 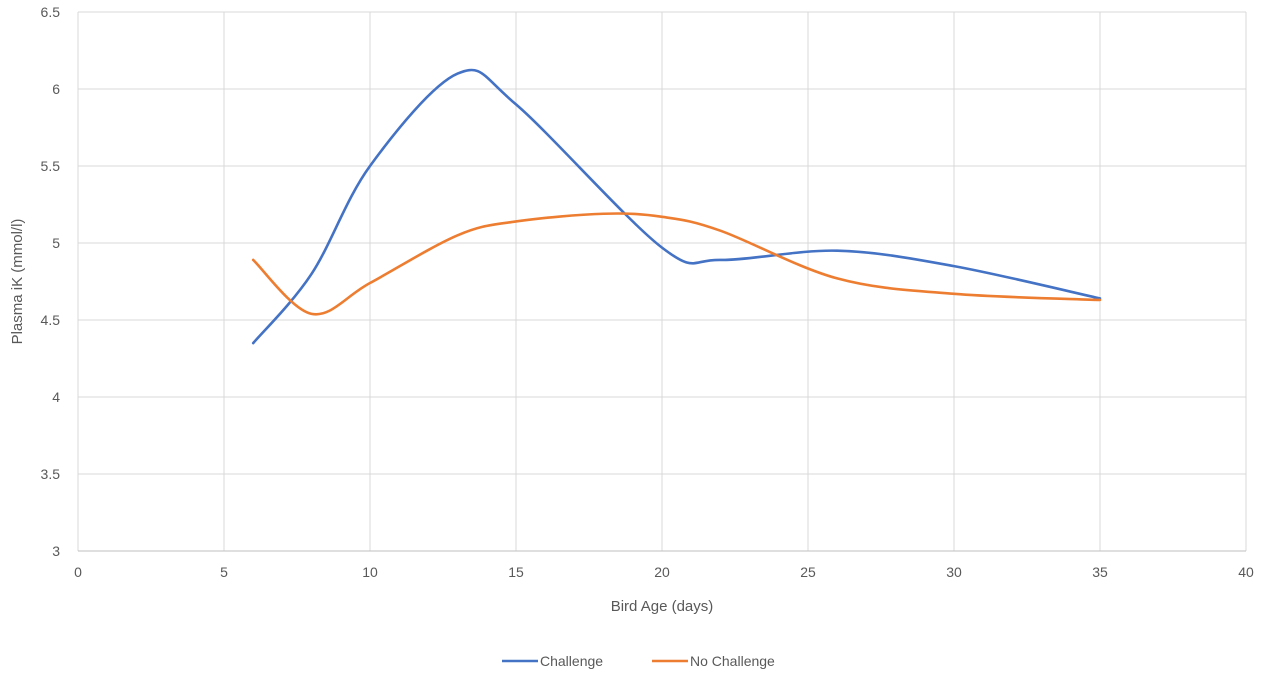 I want to click on legend: Challenge No Challenge, so click(x=638, y=661).